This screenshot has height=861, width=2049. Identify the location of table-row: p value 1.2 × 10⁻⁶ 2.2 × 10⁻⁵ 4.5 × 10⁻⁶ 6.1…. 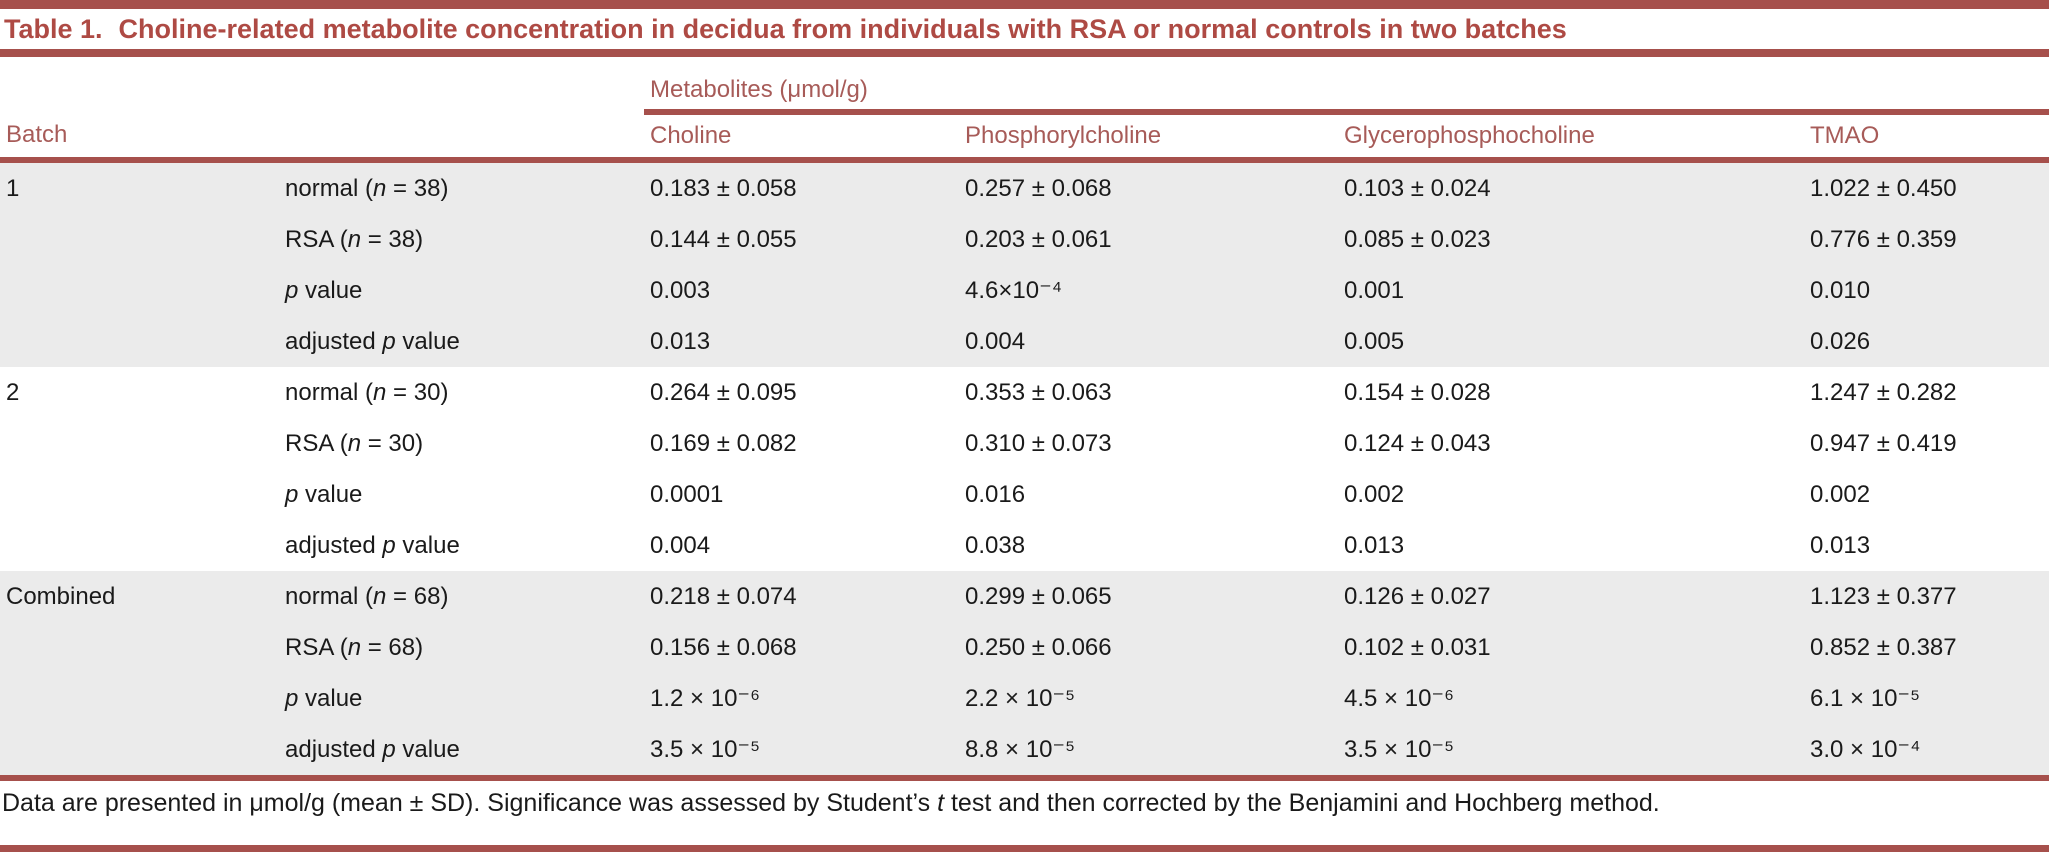
(1024, 698).